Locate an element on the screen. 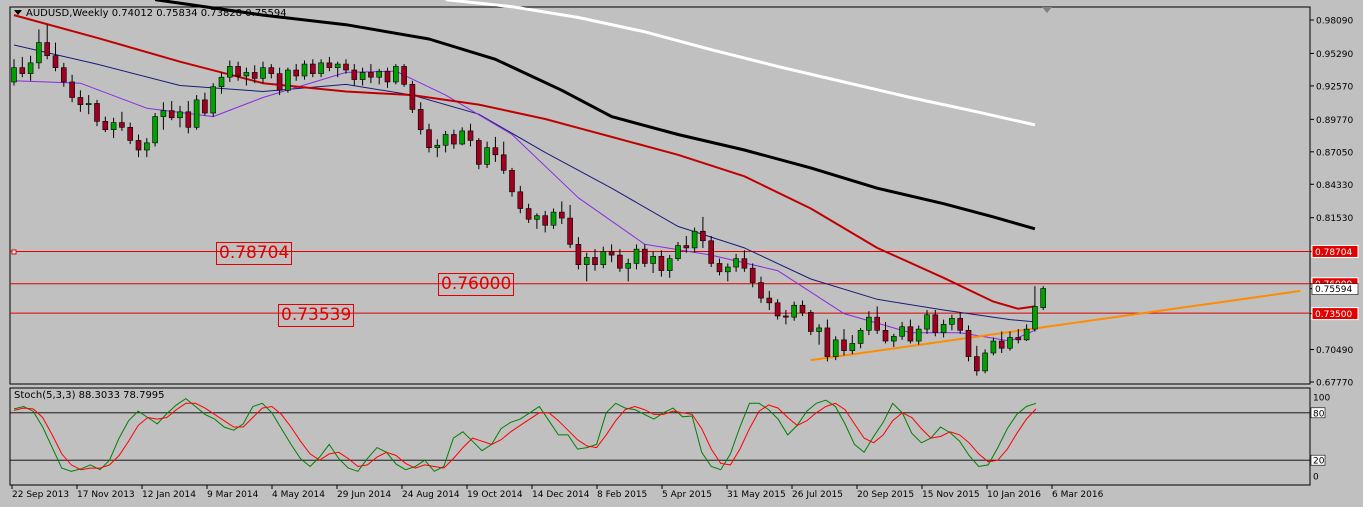  level-label-073539: 0.73539 is located at coordinates (316, 315).